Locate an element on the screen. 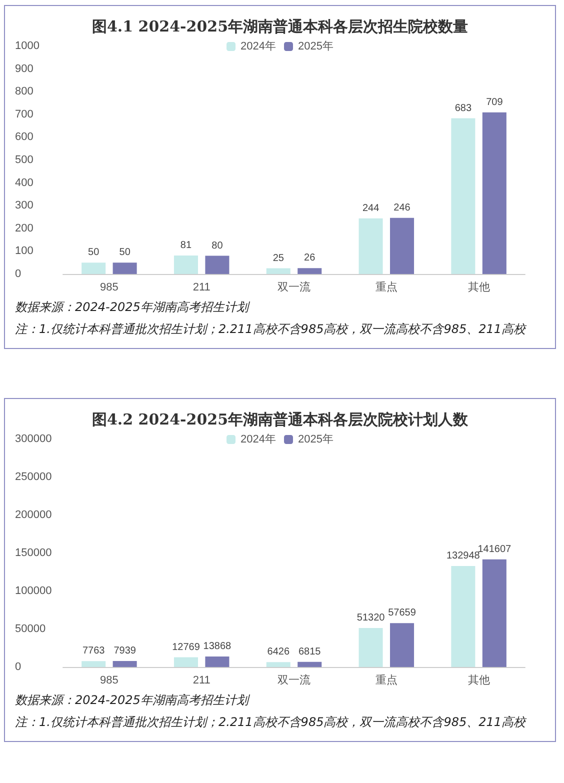  y-tick-label: 400 is located at coordinates (24, 182).